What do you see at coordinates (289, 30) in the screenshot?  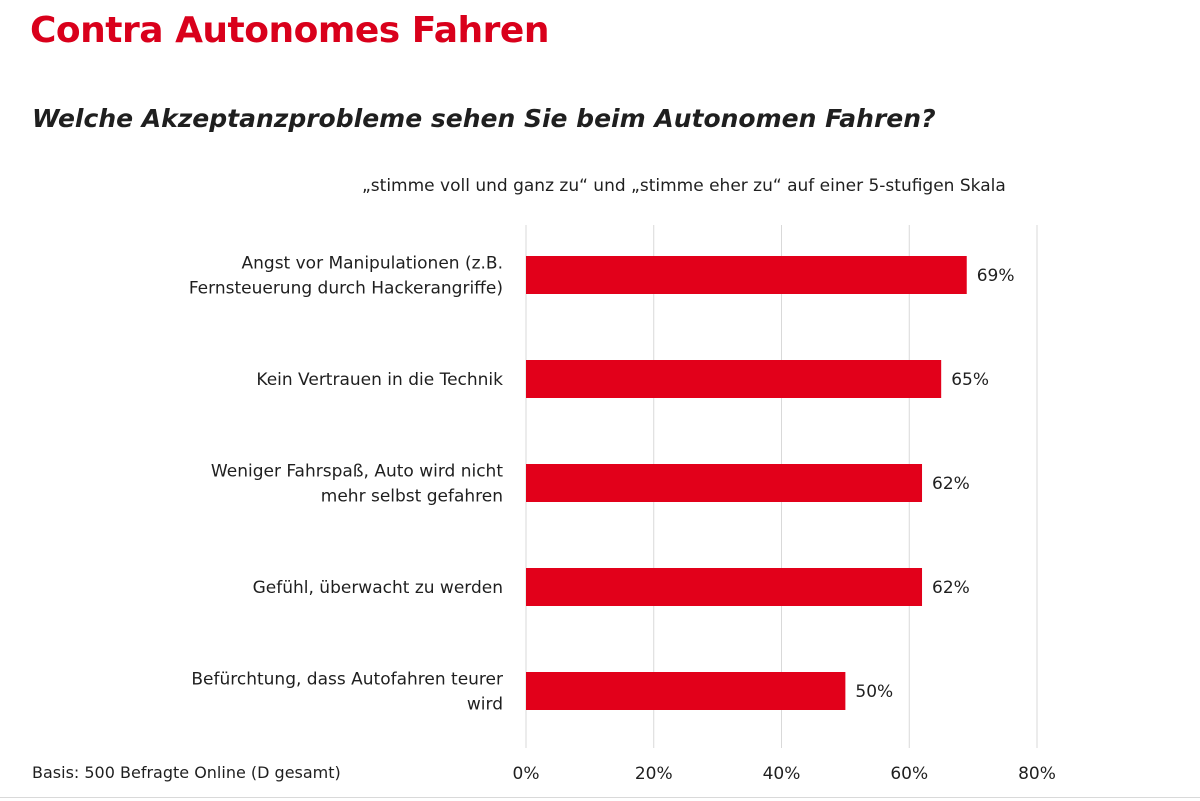 I see `chart-title: Contra Autonomes Fahren` at bounding box center [289, 30].